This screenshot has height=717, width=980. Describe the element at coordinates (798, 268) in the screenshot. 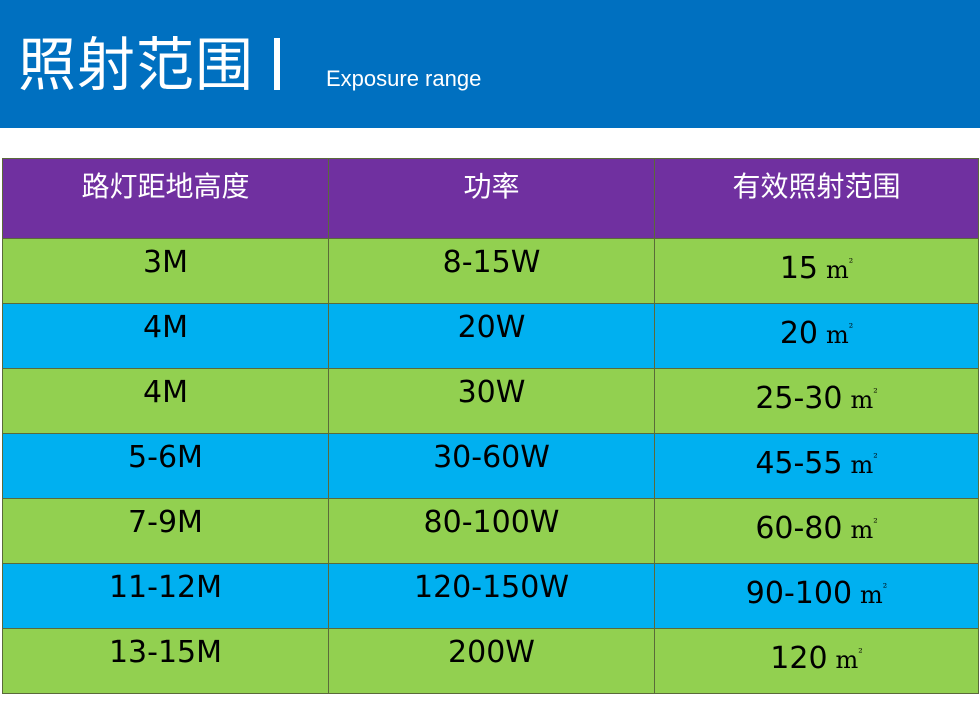

I see `area-value: 15` at that location.